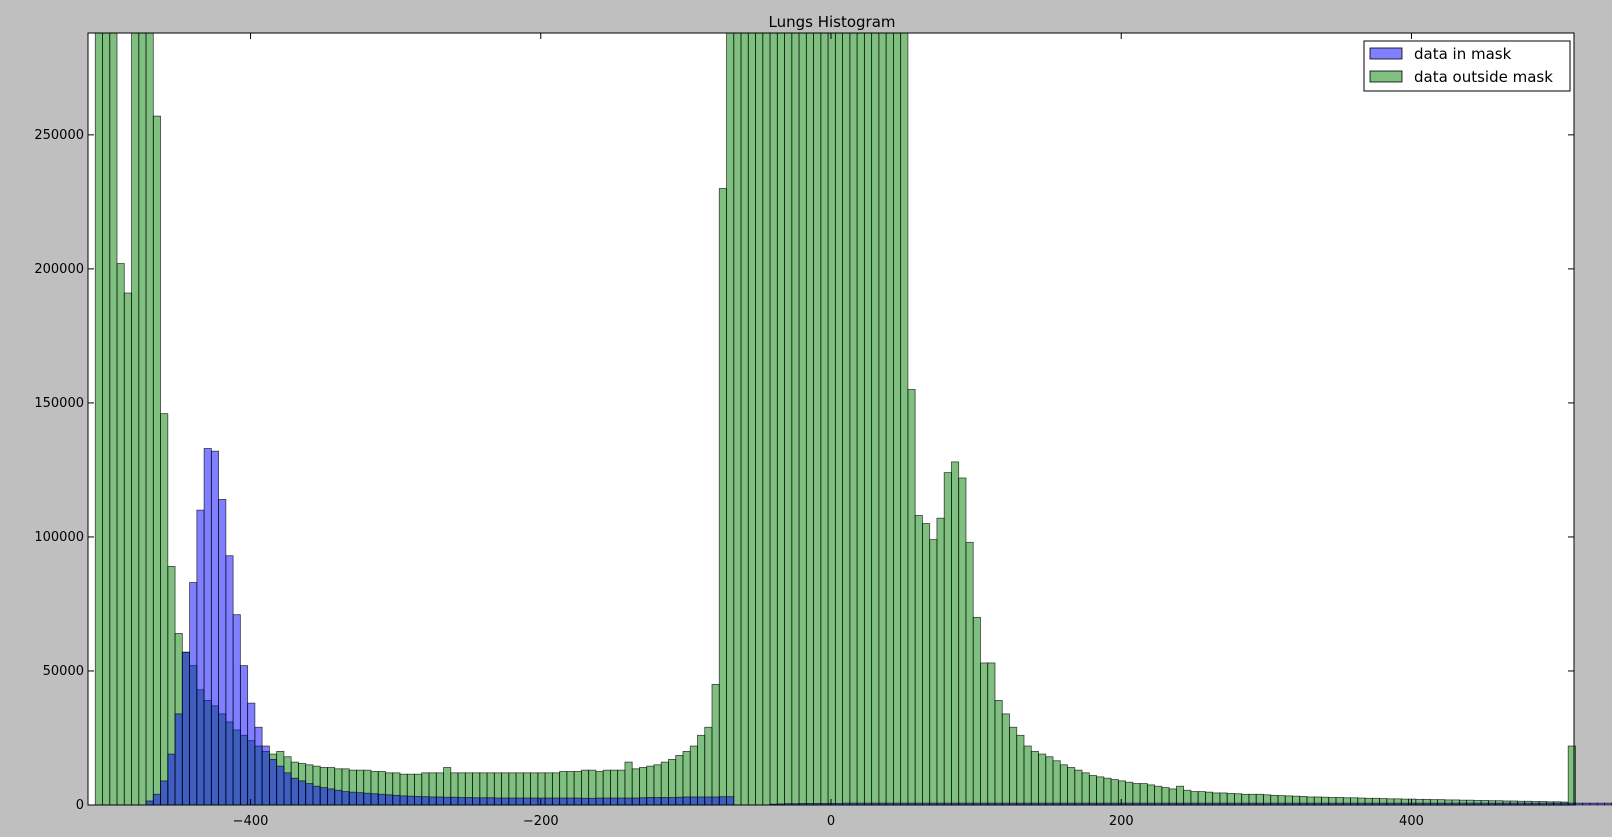 Image resolution: width=1612 pixels, height=837 pixels. What do you see at coordinates (59, 135) in the screenshot?
I see `y-tick-label: 250000` at bounding box center [59, 135].